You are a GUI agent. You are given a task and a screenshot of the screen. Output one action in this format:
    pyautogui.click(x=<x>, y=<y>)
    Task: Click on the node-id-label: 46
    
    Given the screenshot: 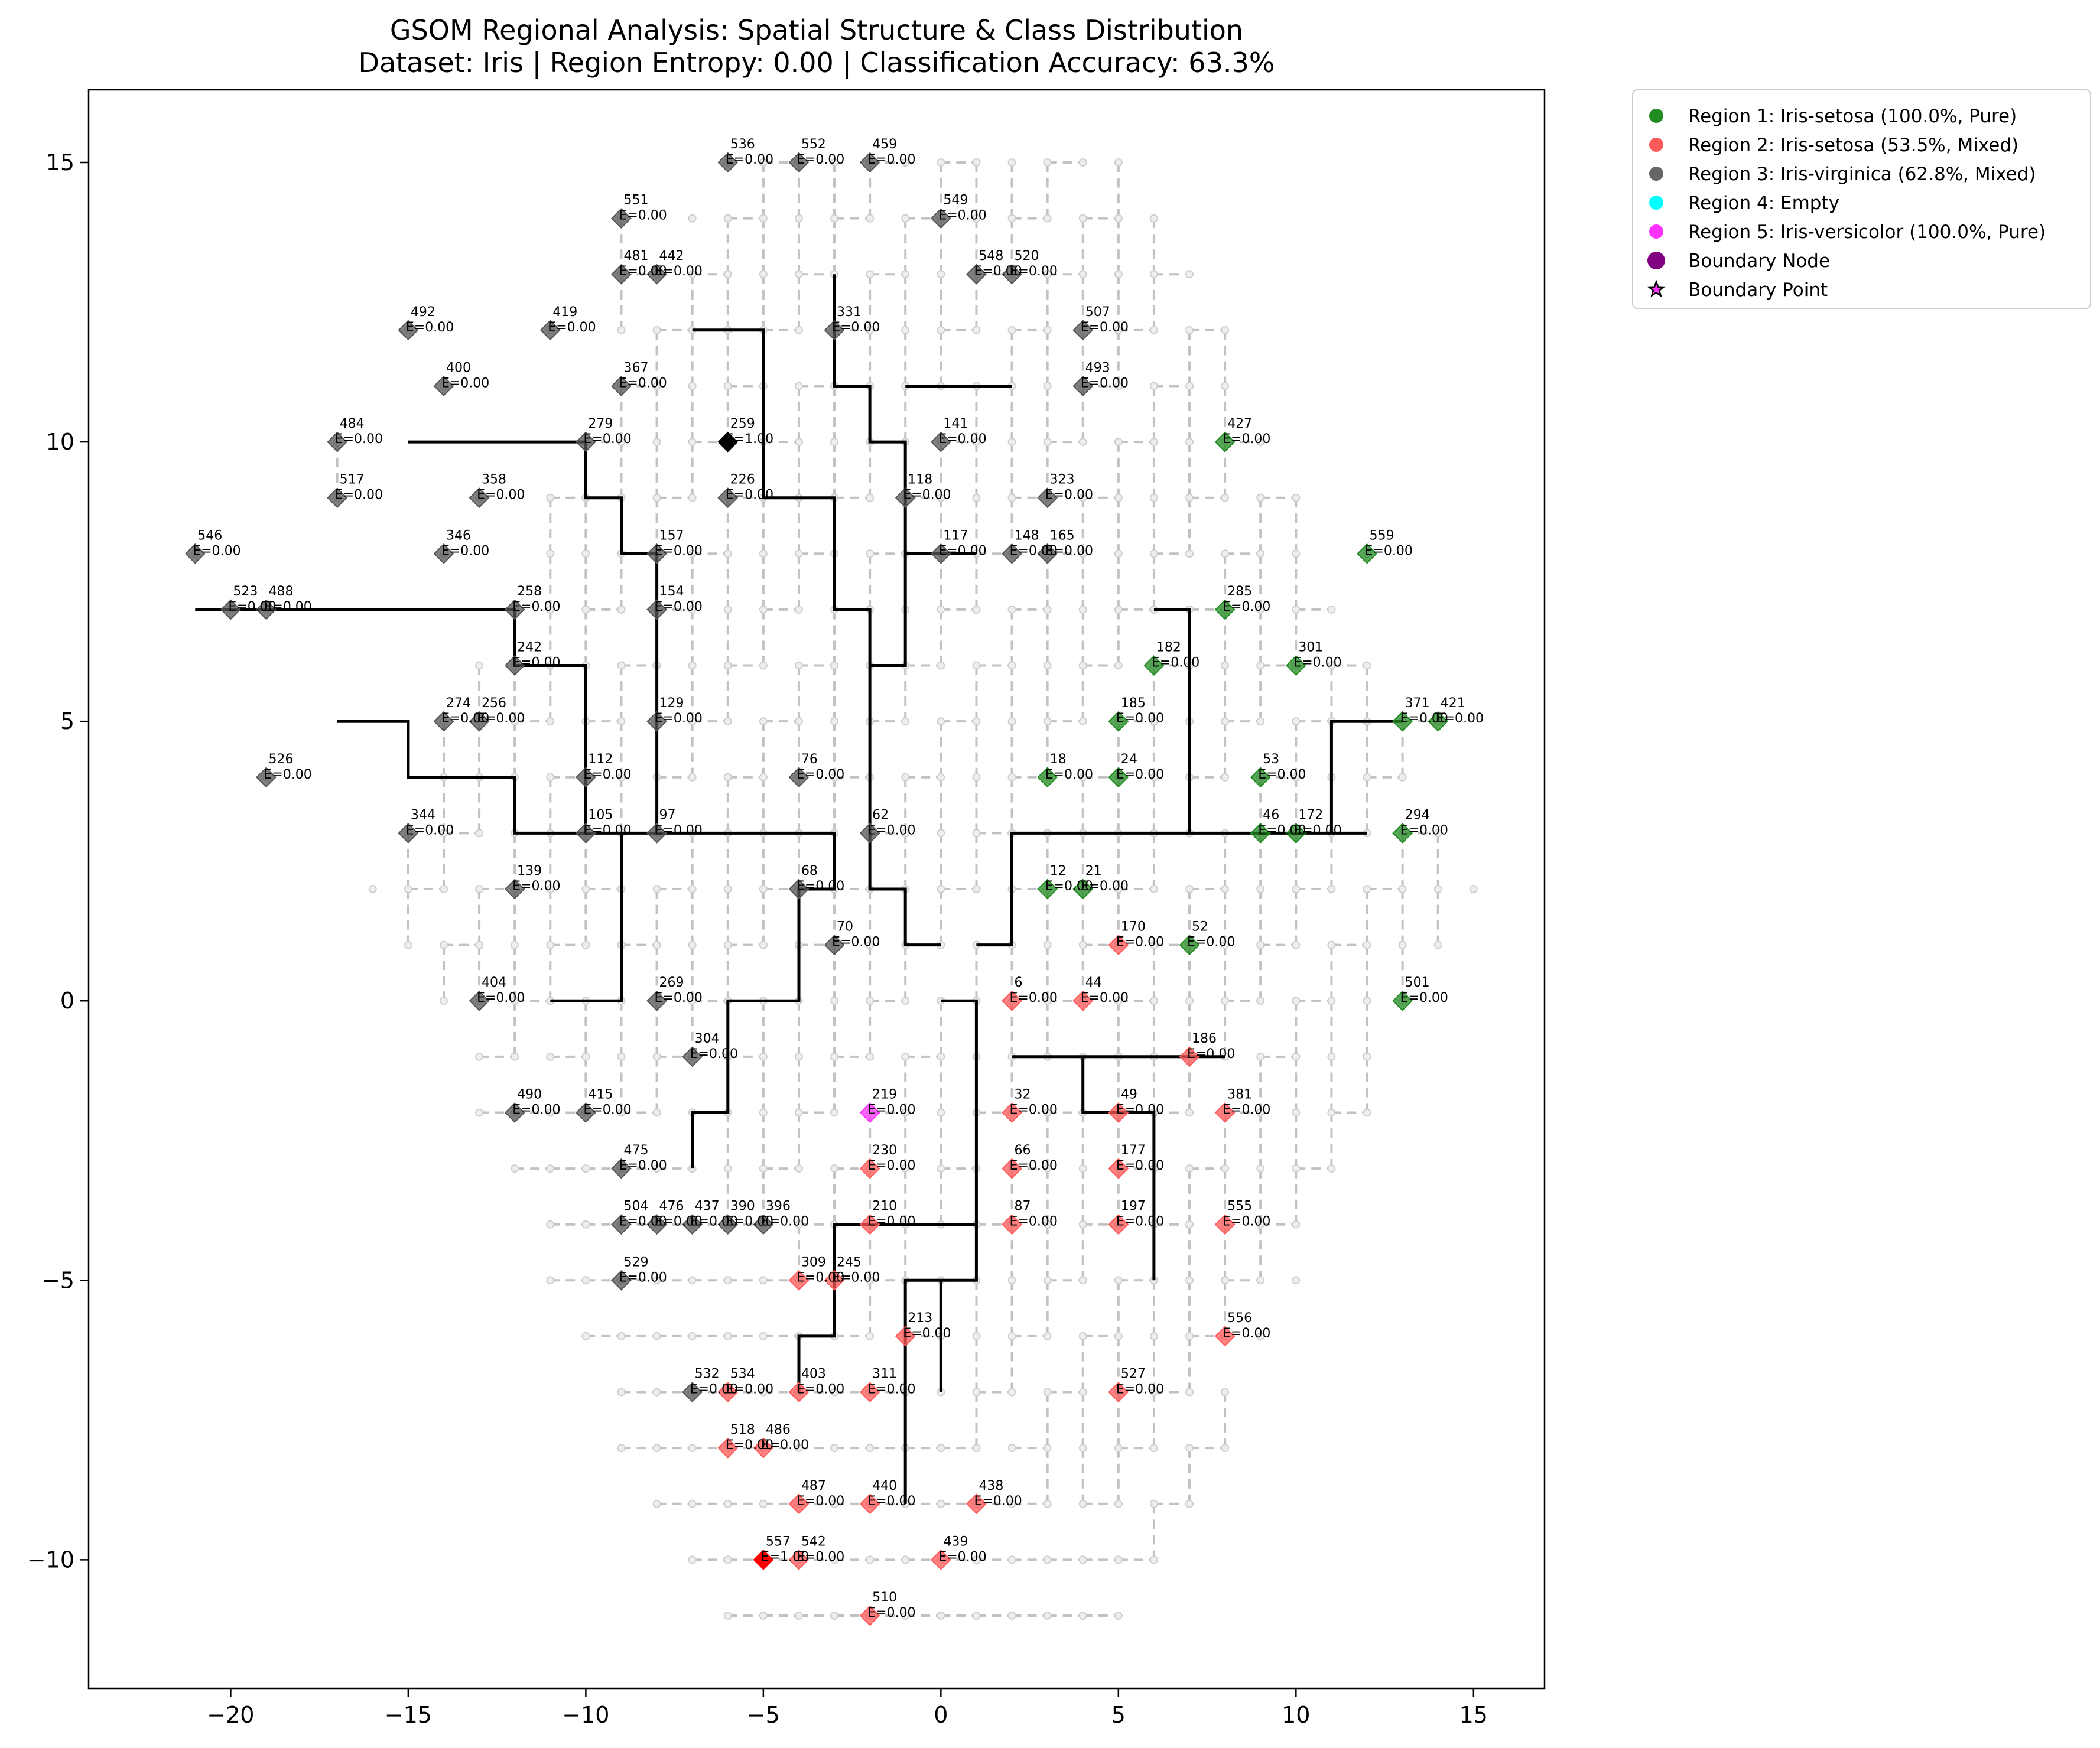 What is the action you would take?
    pyautogui.click(x=1271, y=815)
    